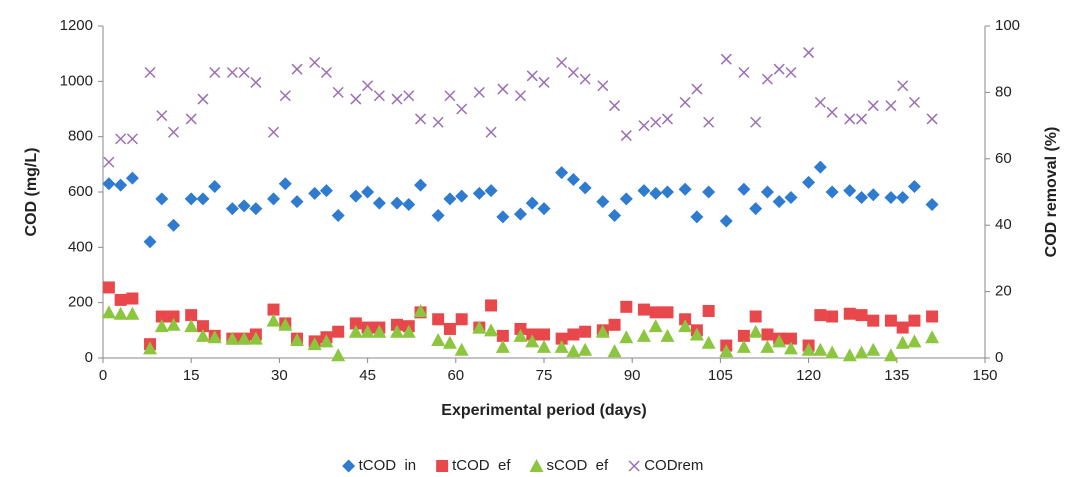 The width and height of the screenshot is (1067, 477). What do you see at coordinates (103, 375) in the screenshot?
I see `x-tick-label: 0` at bounding box center [103, 375].